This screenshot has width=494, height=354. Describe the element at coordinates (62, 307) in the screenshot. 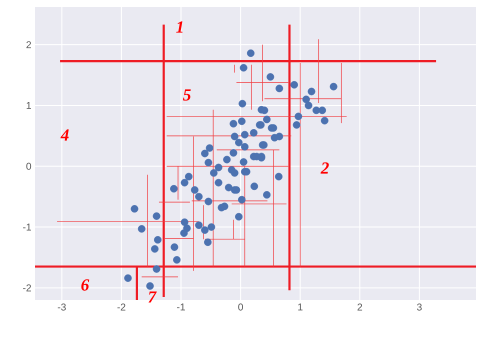

I see `x-tick-label: -3` at that location.